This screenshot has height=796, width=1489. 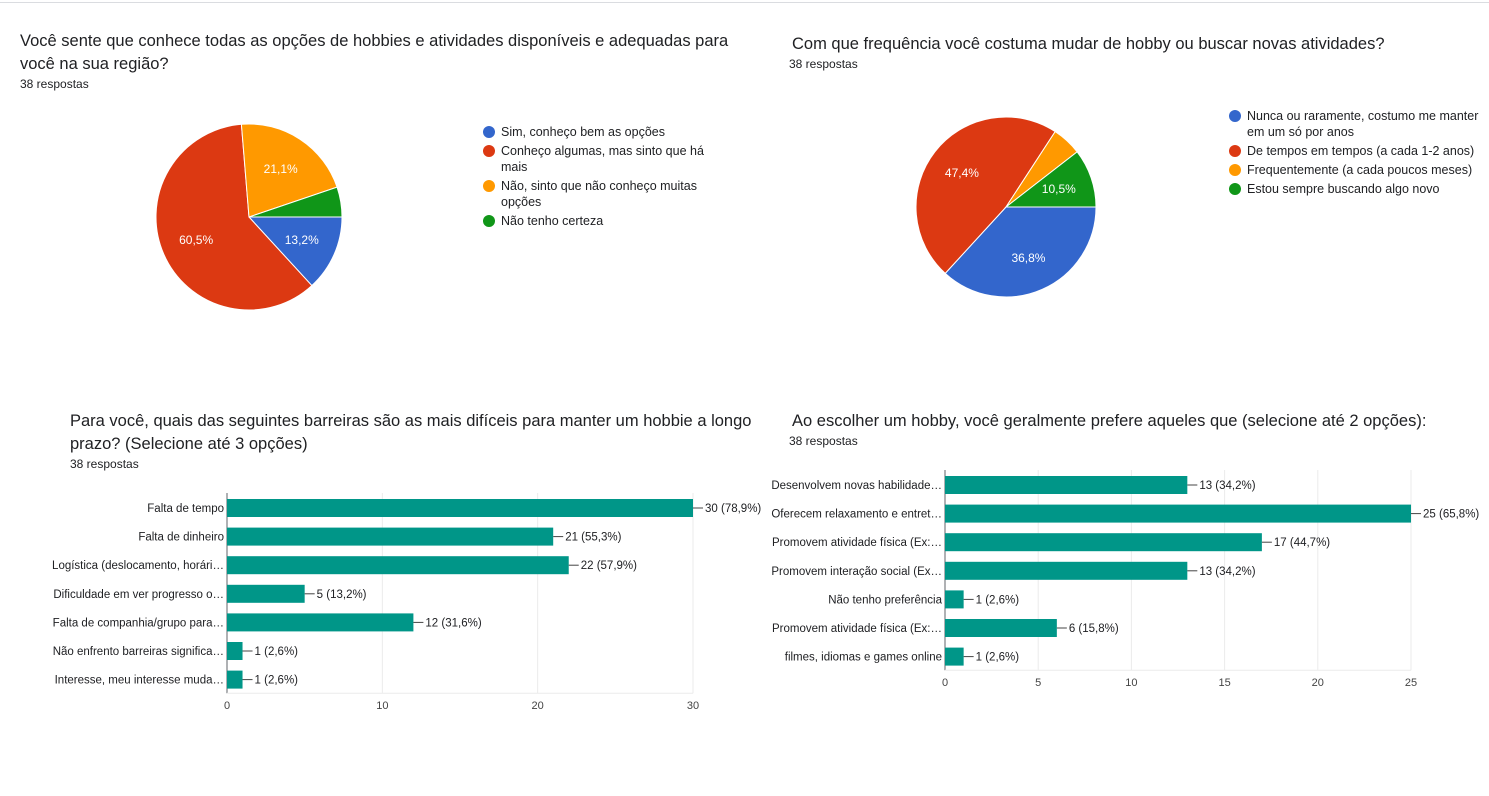 What do you see at coordinates (1224, 683) in the screenshot?
I see `x-tick-label: 15` at bounding box center [1224, 683].